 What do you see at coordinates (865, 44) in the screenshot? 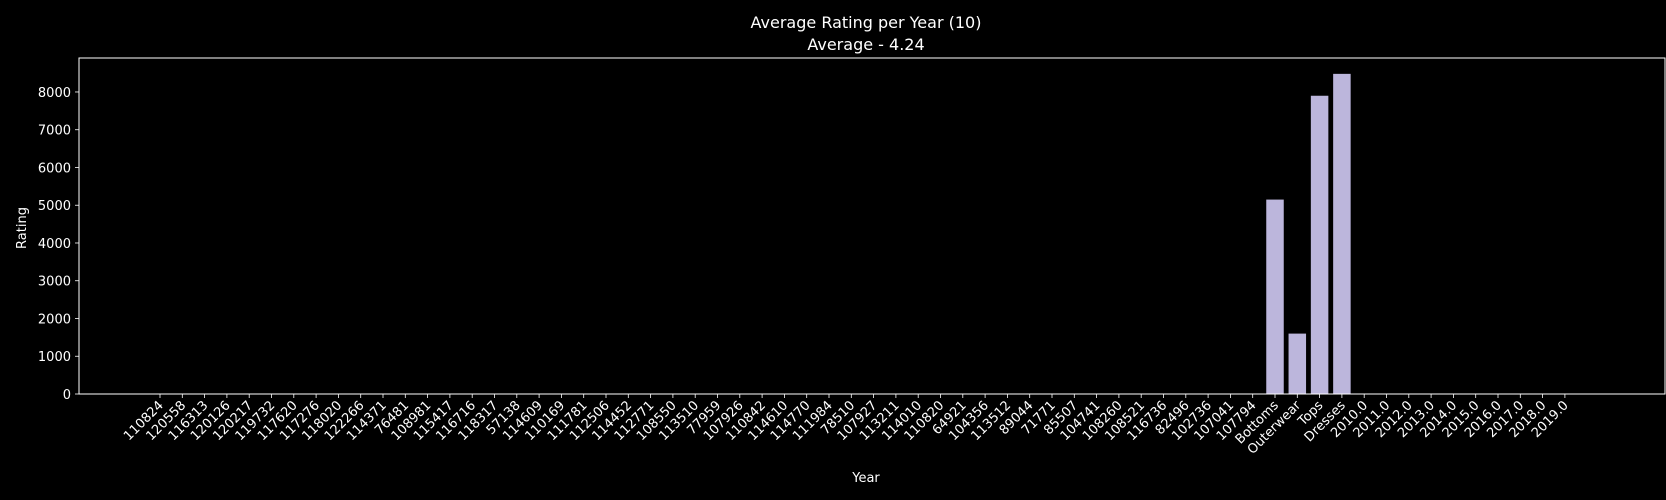
I see `chart-subtitle: Average - 4.24` at bounding box center [865, 44].